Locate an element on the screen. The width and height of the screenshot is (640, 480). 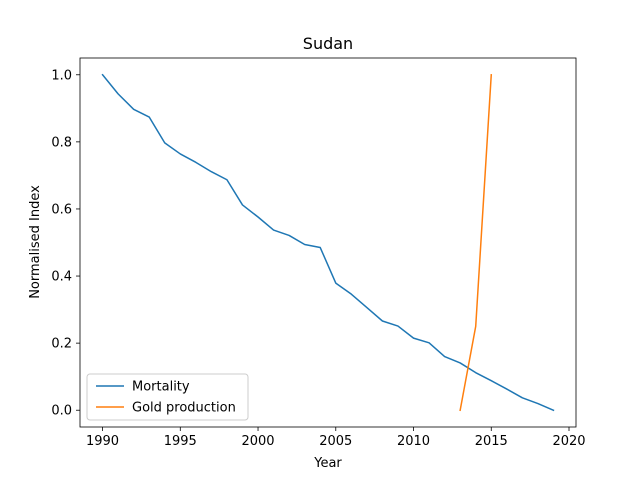
x-tick-label: 1990 is located at coordinates (102, 441).